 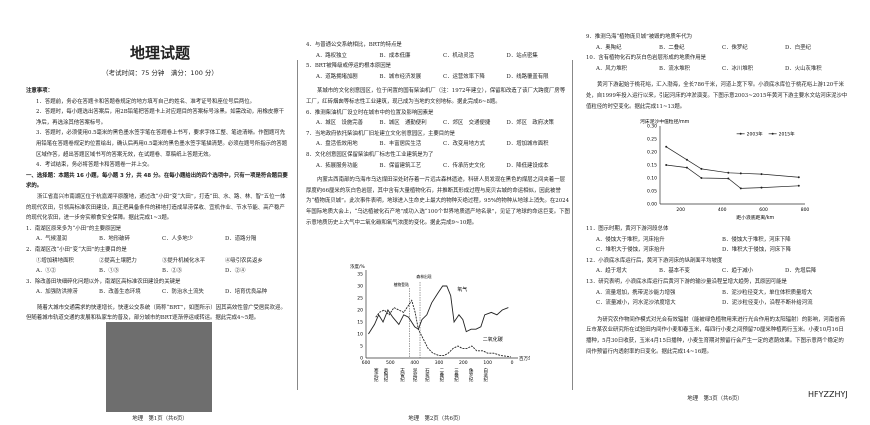 I want to click on y-tick-label: 0.15, so click(x=652, y=166).